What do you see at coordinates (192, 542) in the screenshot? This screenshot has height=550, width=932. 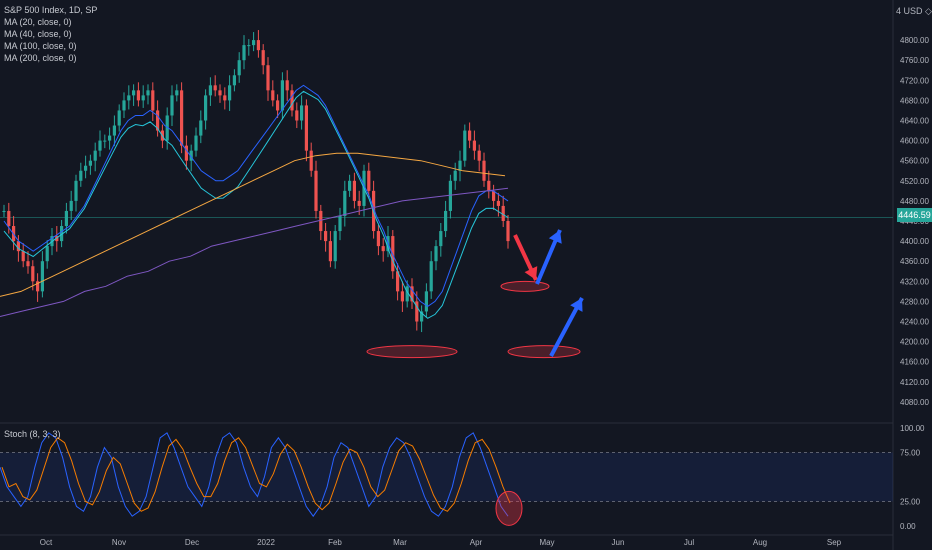 I see `x-tick-label: Dec` at bounding box center [192, 542].